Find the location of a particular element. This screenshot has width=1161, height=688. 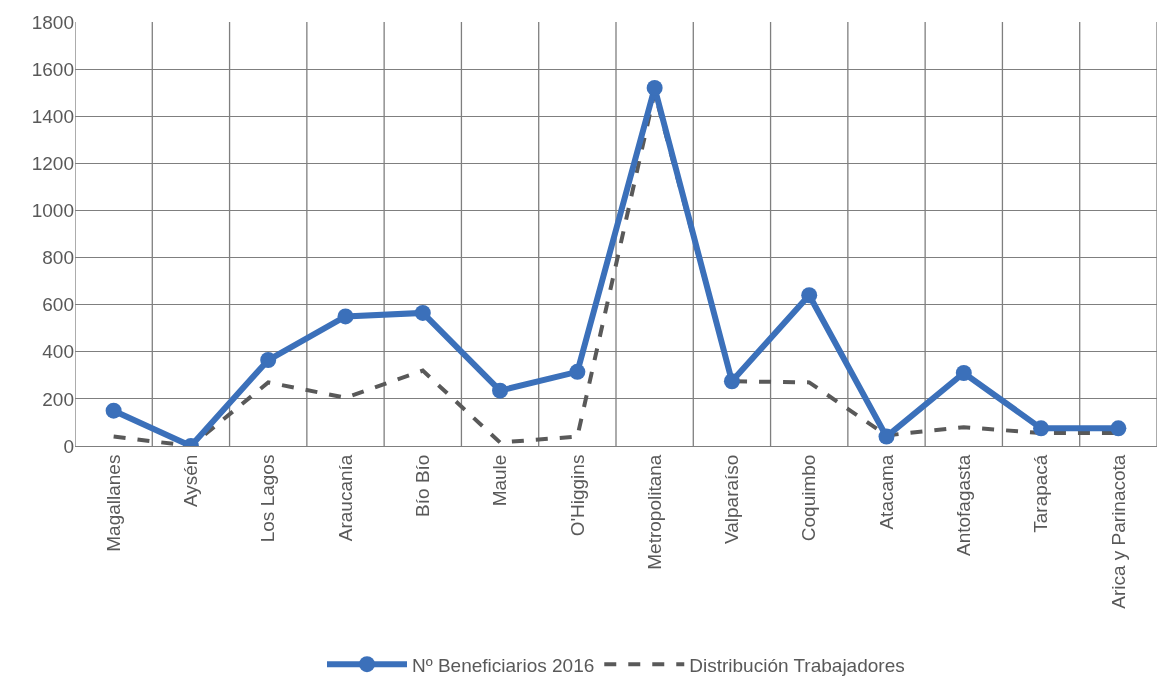

x-tick-label: Aysén is located at coordinates (191, 481).